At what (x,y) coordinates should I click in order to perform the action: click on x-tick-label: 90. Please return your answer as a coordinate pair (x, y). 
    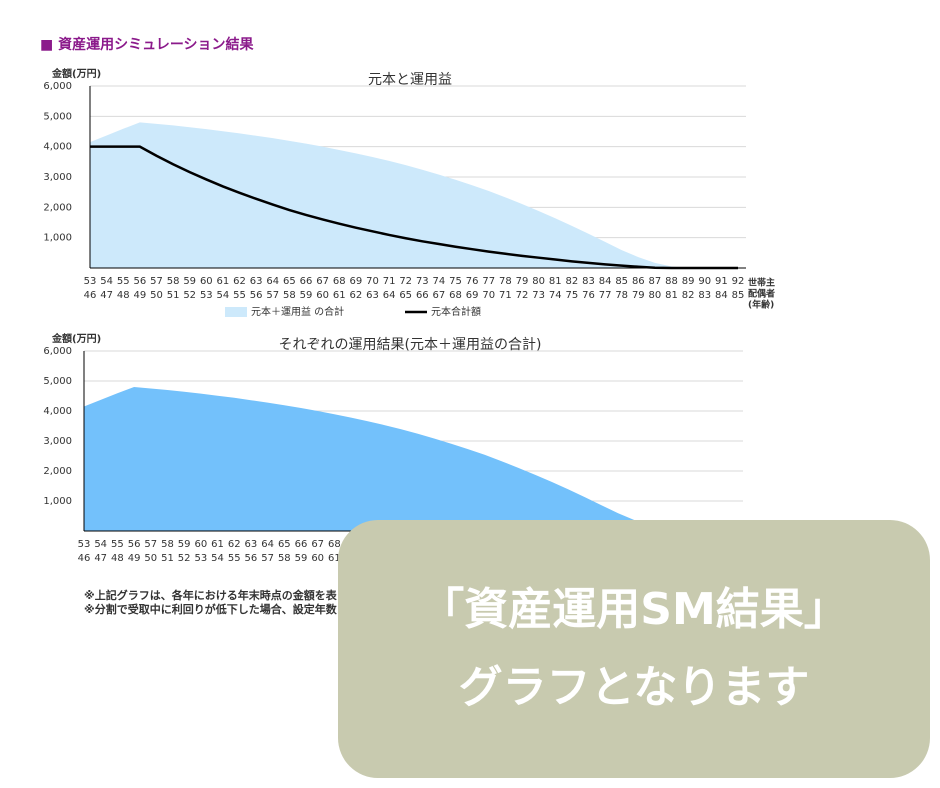
    Looking at the image, I should click on (704, 281).